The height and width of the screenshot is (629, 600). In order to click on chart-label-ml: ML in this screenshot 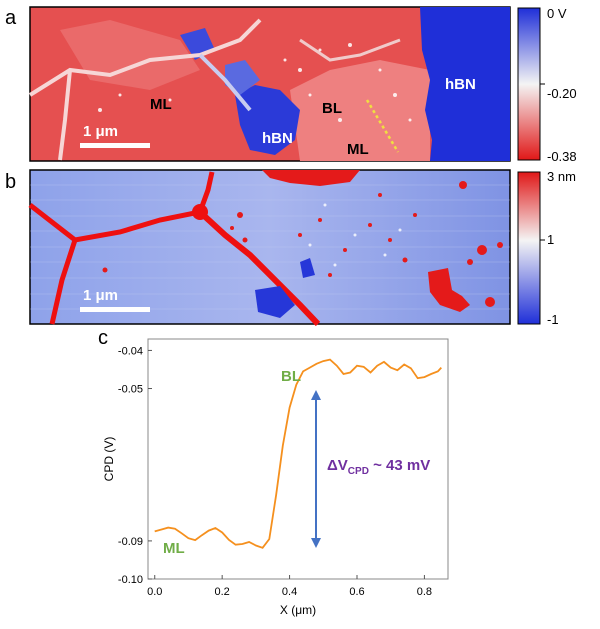, I will do `click(174, 548)`.